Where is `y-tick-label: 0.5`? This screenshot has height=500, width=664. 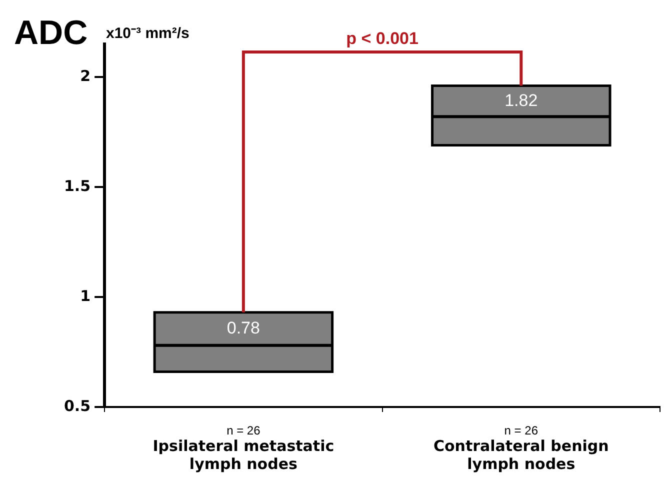
y-tick-label: 0.5 is located at coordinates (77, 405).